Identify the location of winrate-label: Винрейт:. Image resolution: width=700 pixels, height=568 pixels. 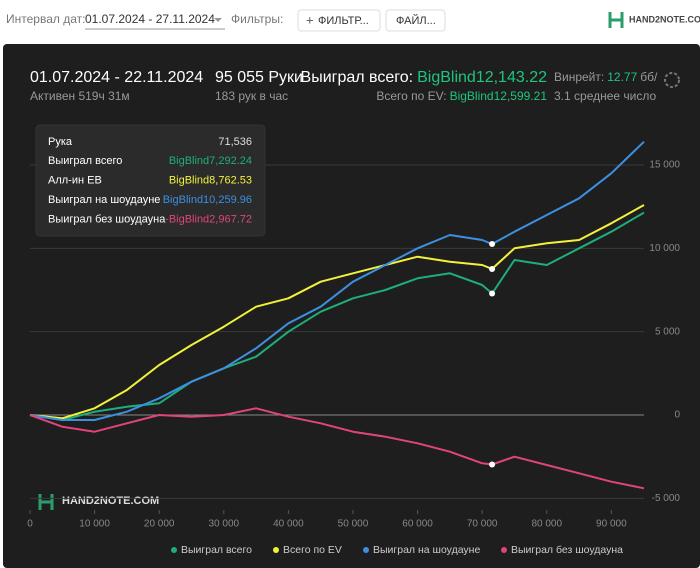
(579, 77).